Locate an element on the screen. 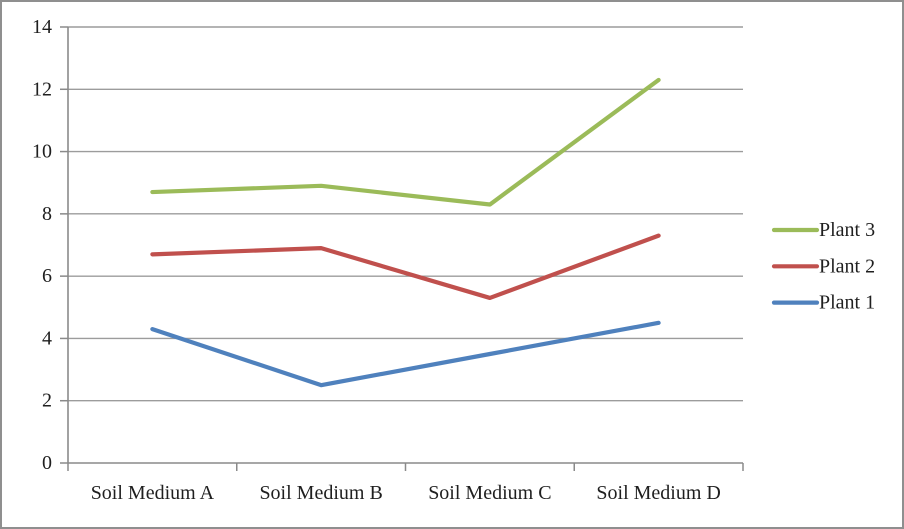 This screenshot has width=904, height=529. x-axis-category-label-soil-medium-a: Soil Medium A is located at coordinates (153, 493).